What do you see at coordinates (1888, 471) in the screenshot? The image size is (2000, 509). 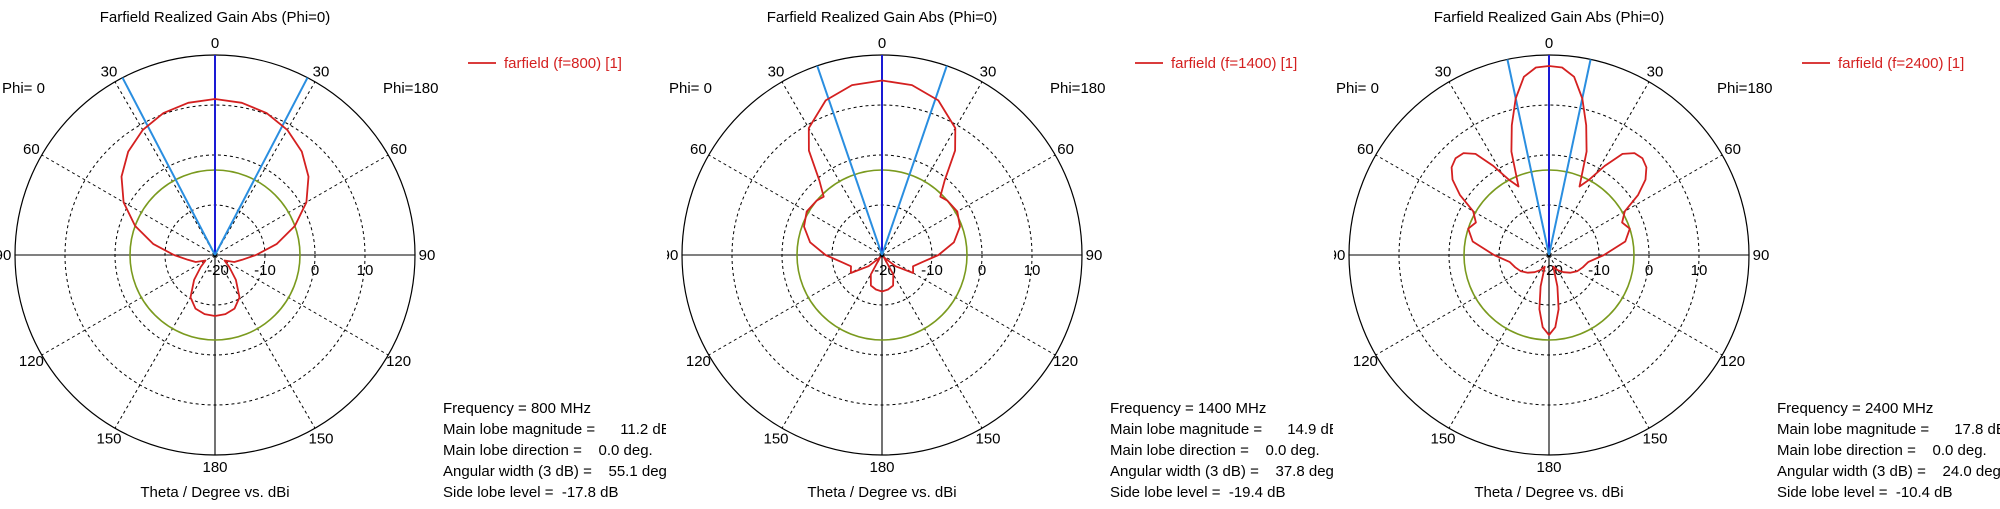 I see `info-line: Angular width (3 dB) = 24.0 deg.` at bounding box center [1888, 471].